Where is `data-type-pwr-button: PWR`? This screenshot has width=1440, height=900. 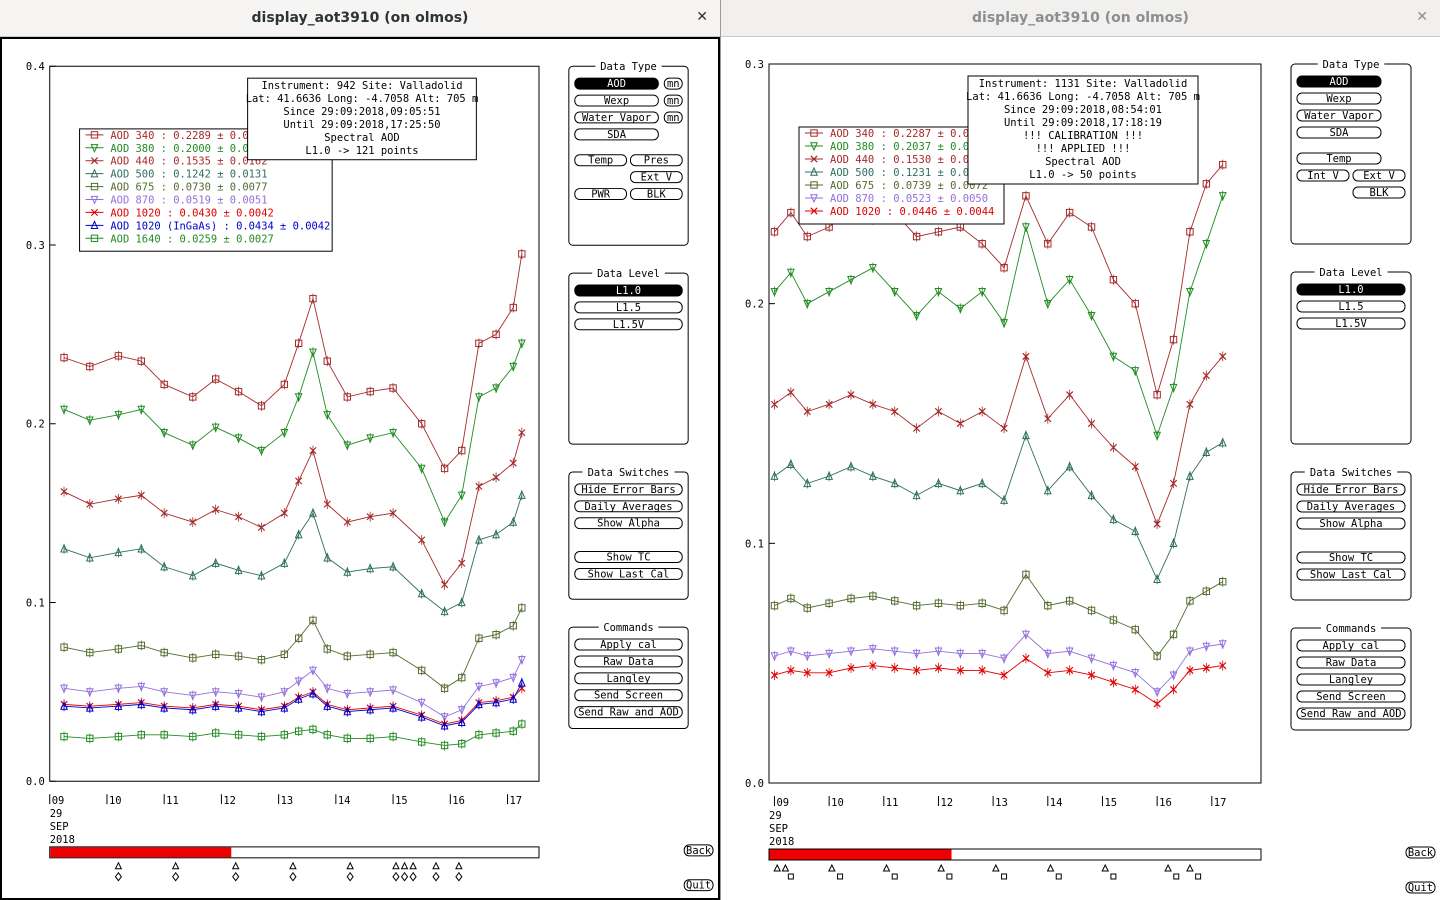
data-type-pwr-button: PWR is located at coordinates (601, 194).